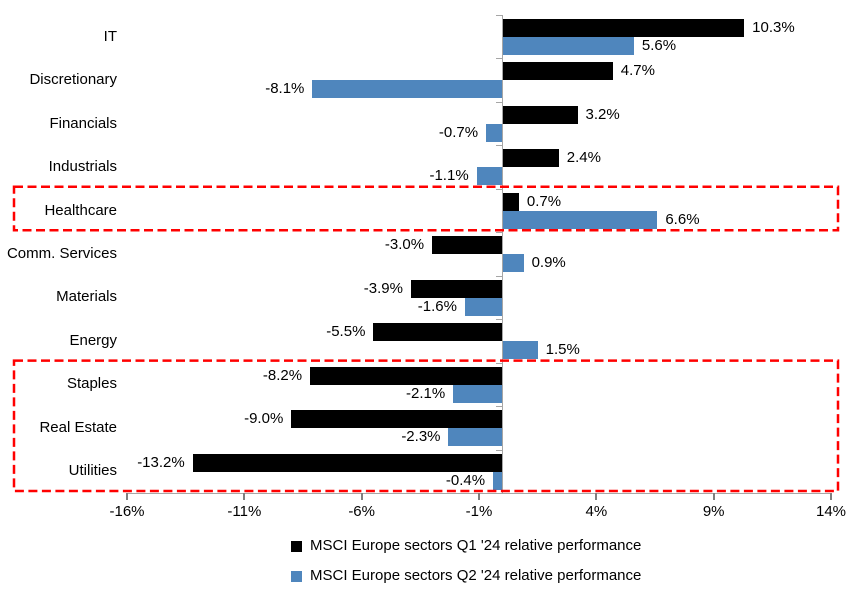 The height and width of the screenshot is (601, 852). I want to click on legend-marker-q1-icon, so click(296, 546).